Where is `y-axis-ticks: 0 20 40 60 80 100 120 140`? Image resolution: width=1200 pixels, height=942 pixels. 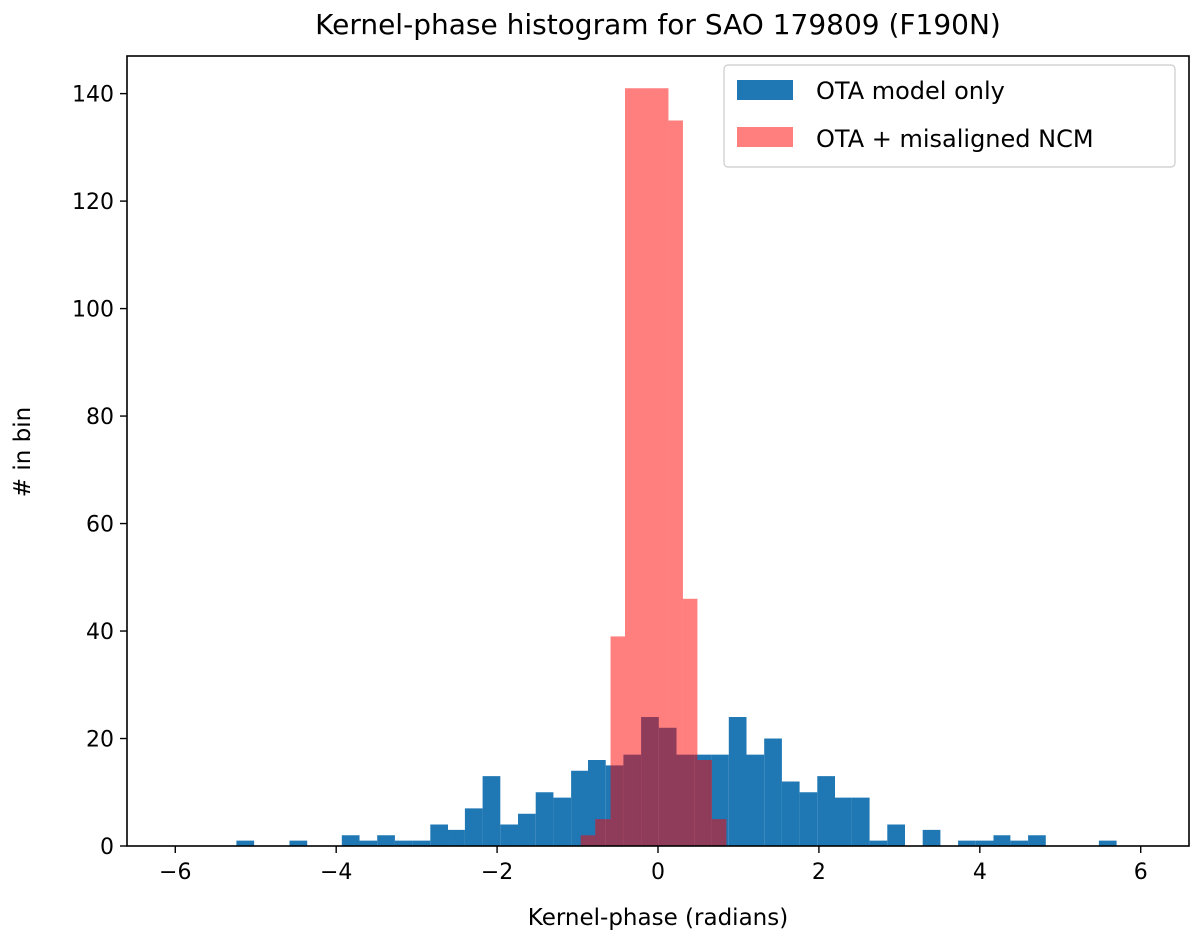
y-axis-ticks: 0 20 40 60 80 100 120 140 is located at coordinates (99, 471).